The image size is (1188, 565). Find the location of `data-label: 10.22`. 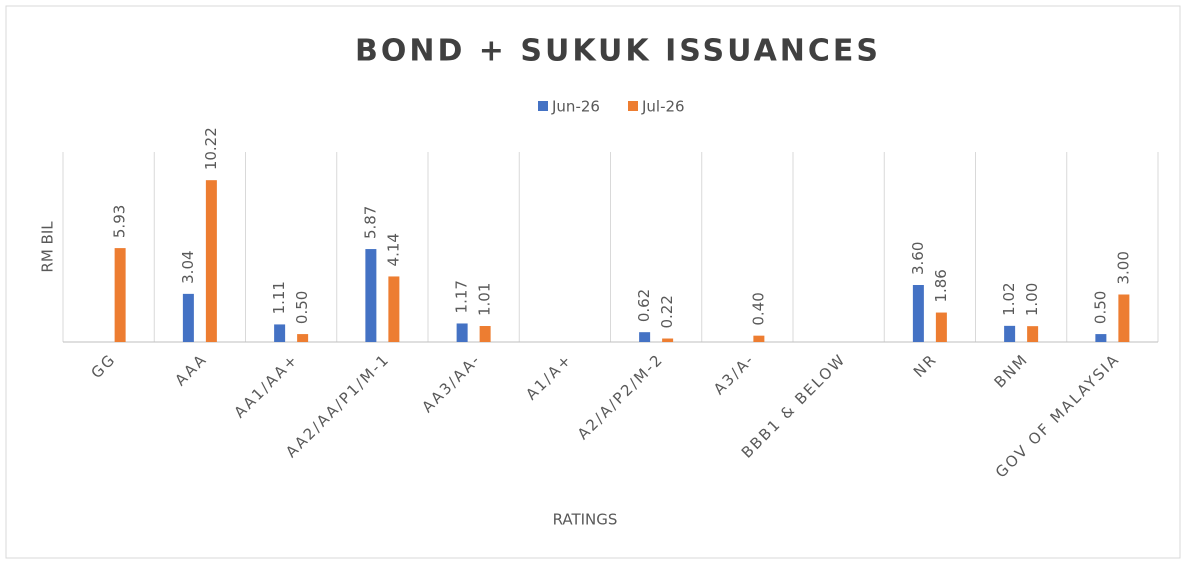

data-label: 10.22 is located at coordinates (211, 148).